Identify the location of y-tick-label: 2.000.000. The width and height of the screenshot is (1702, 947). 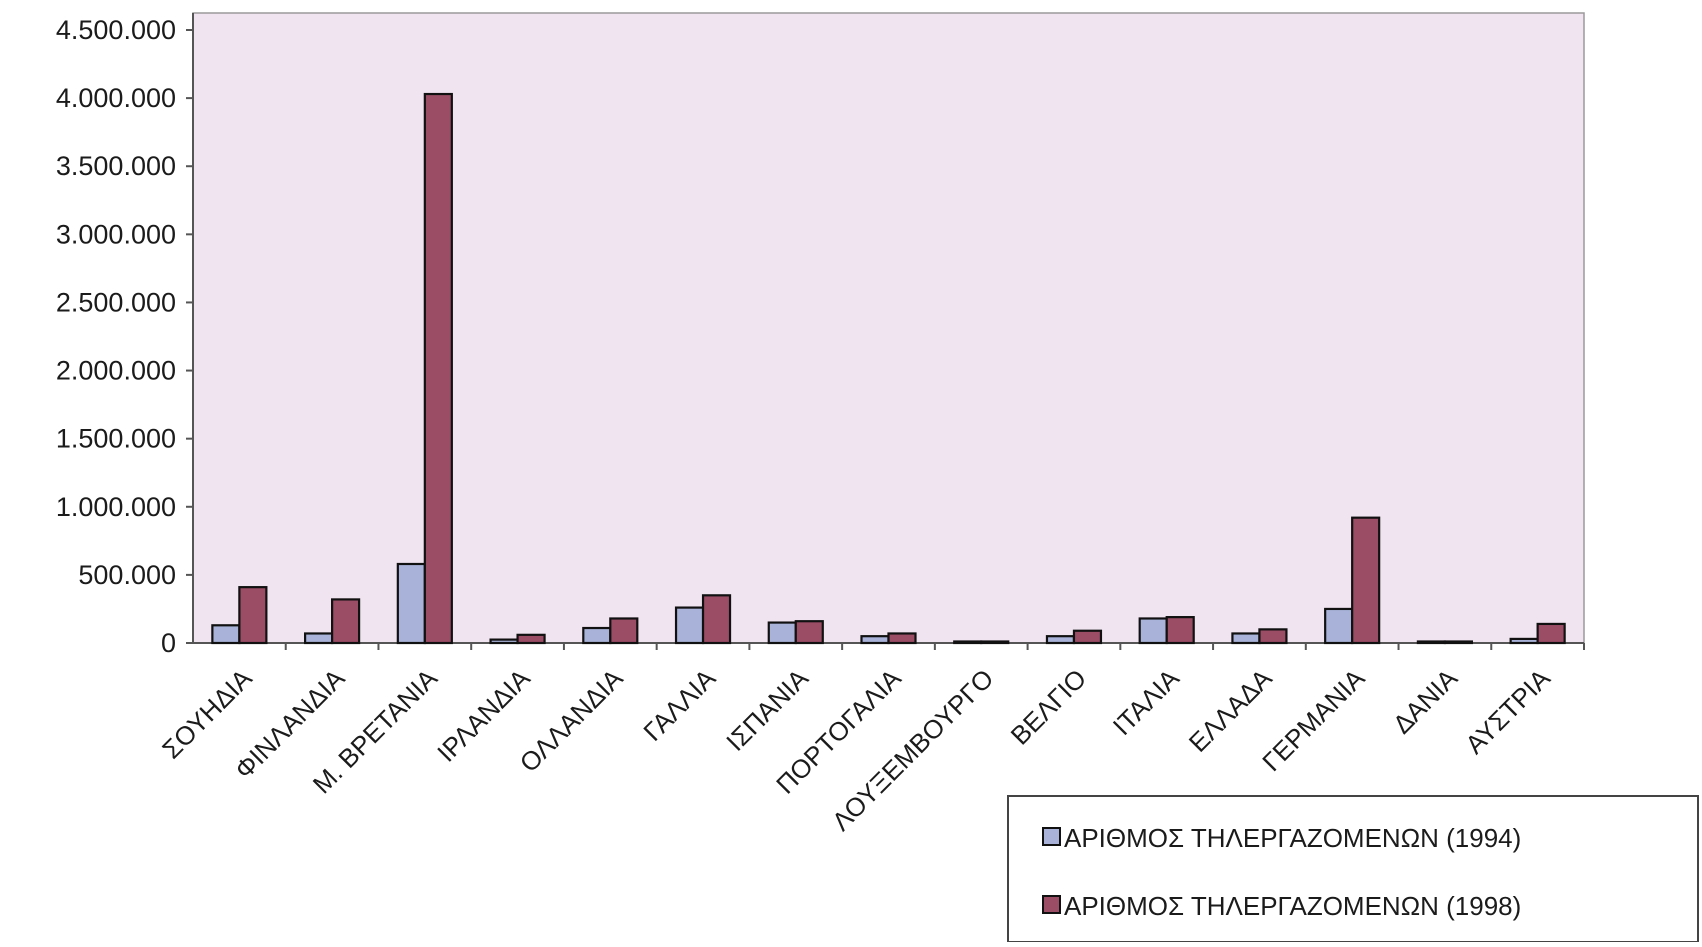
(116, 371).